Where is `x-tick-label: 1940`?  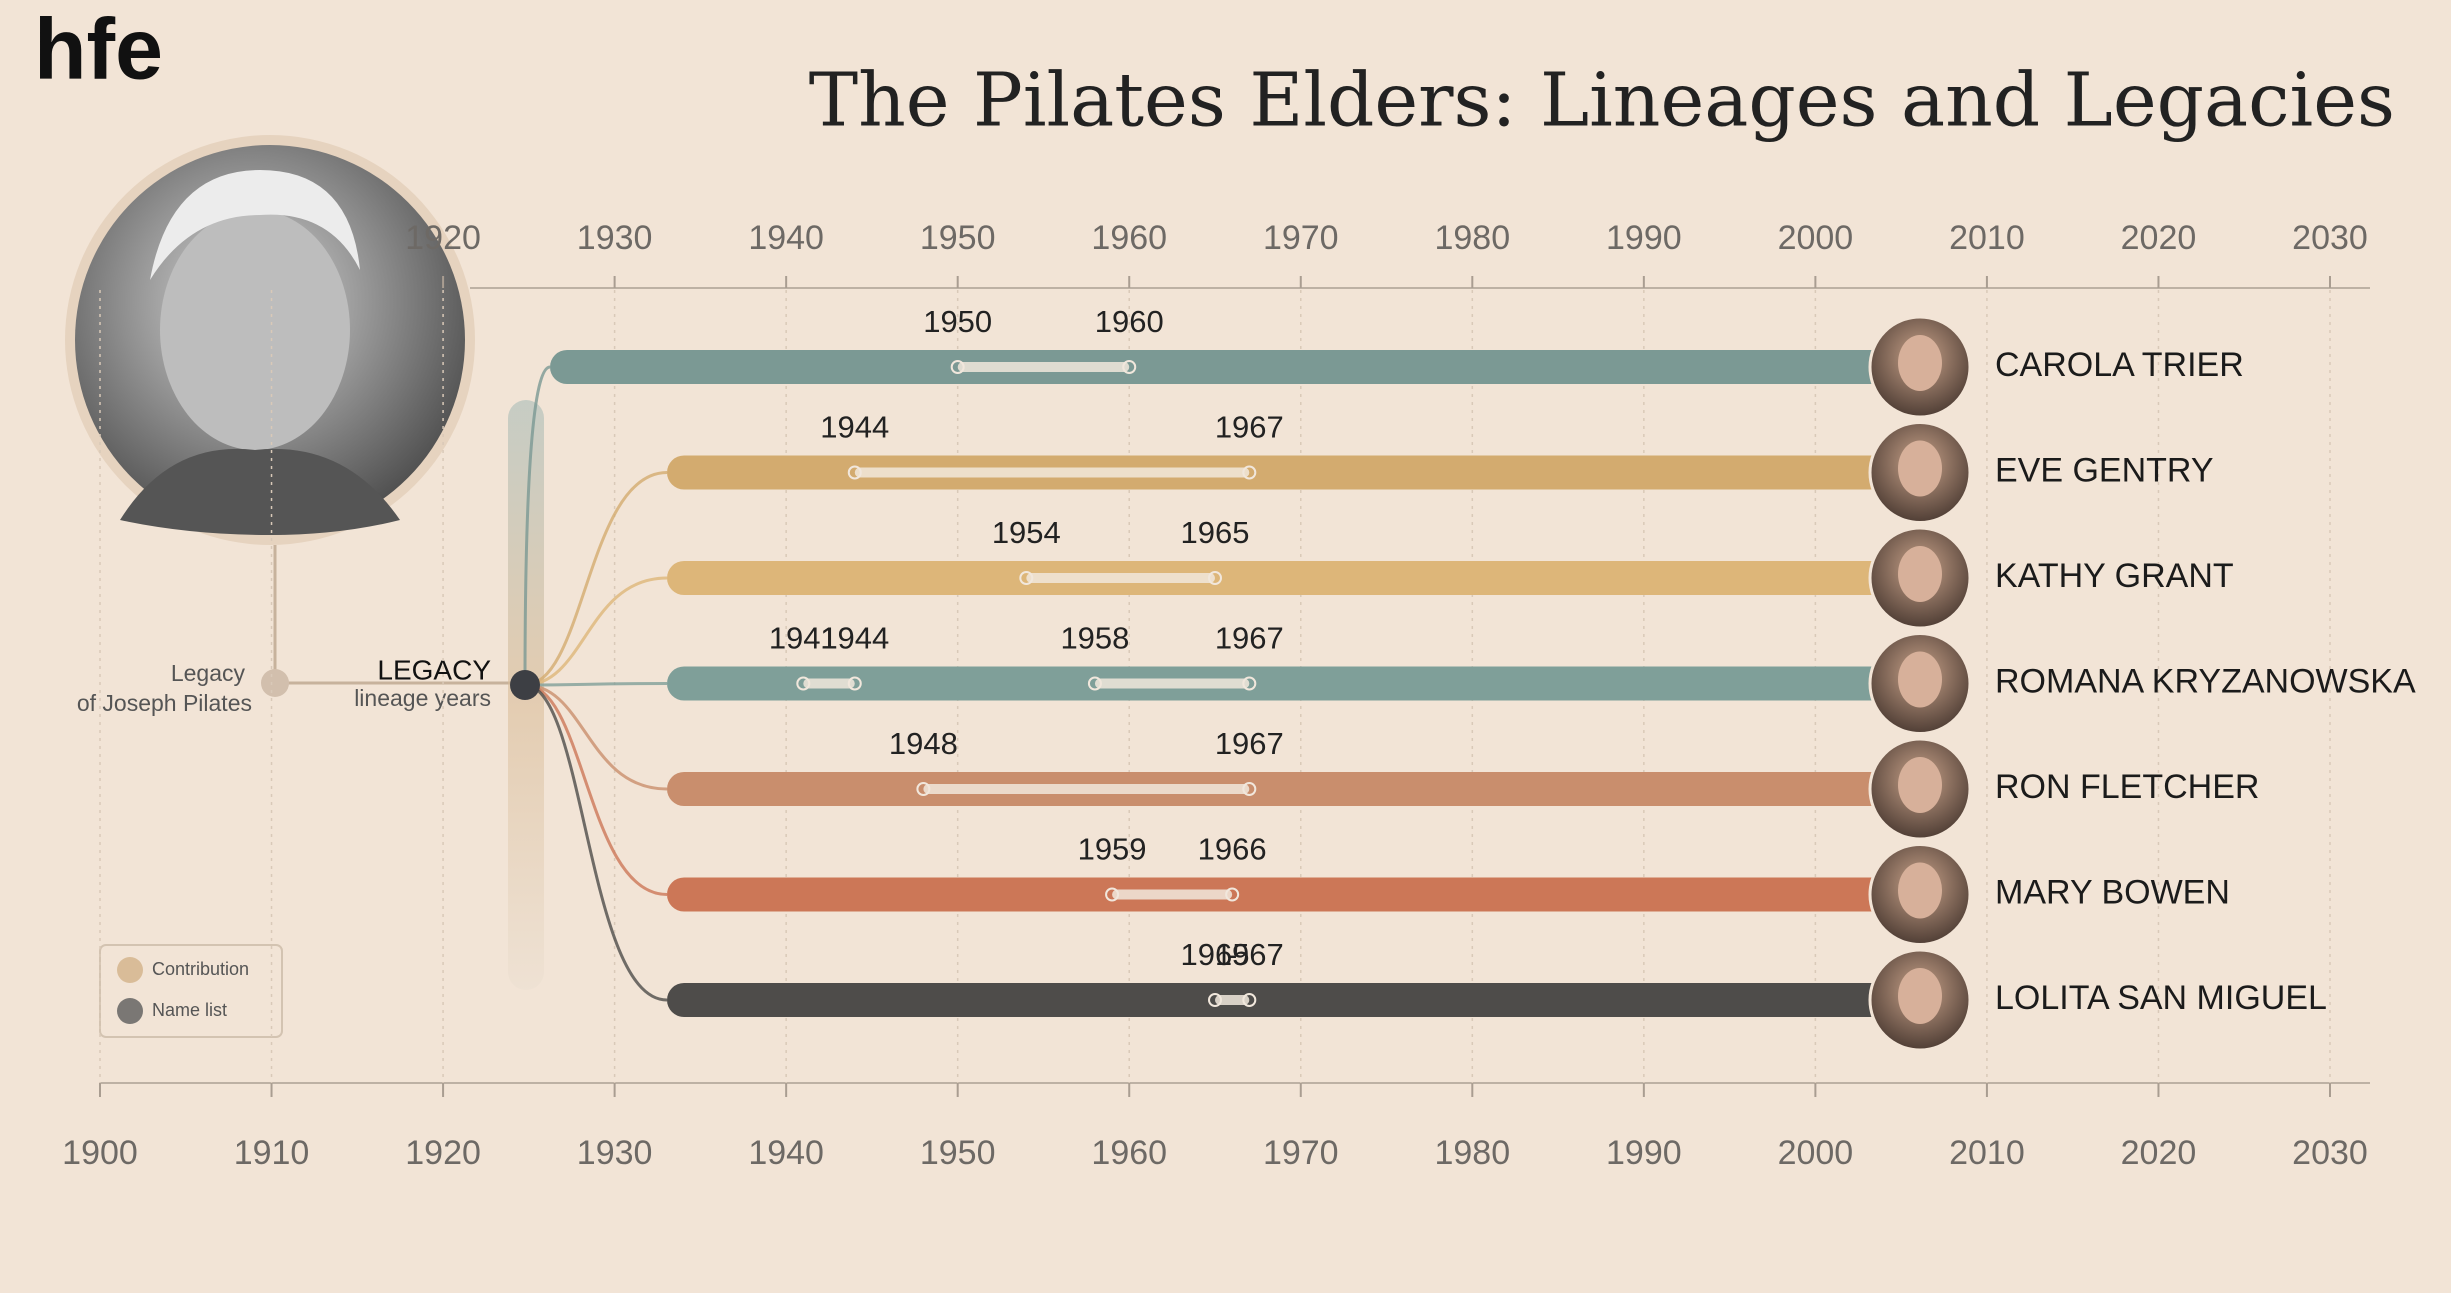
x-tick-label: 1940 is located at coordinates (786, 1153).